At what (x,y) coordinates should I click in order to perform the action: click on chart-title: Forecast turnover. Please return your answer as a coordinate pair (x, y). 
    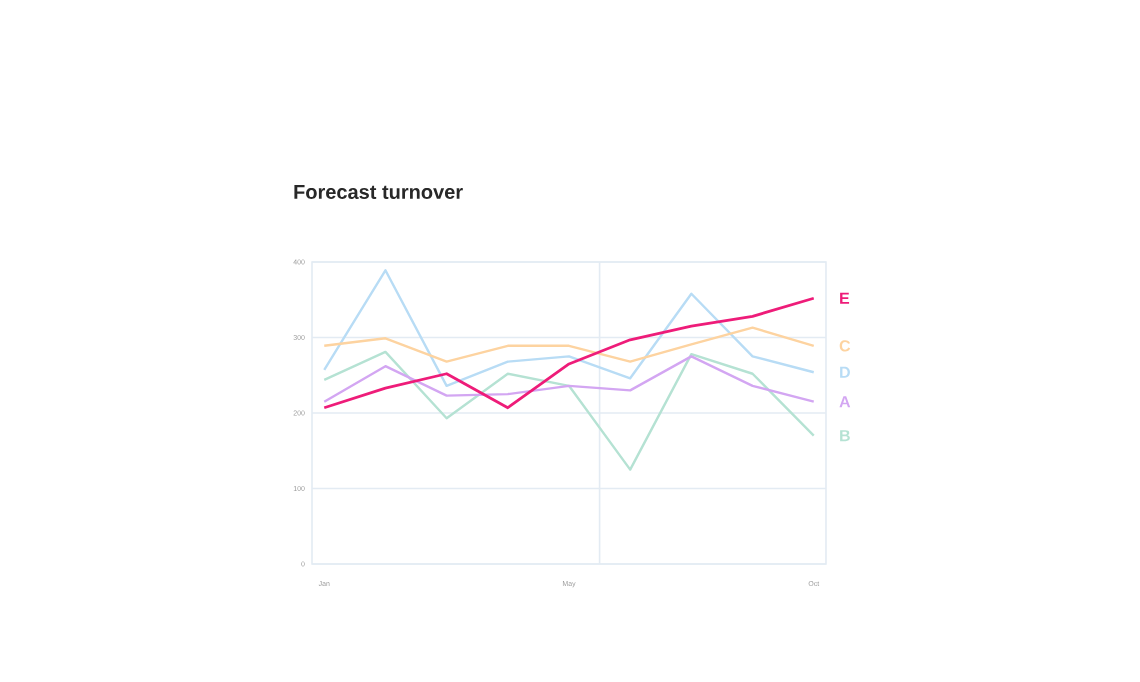
    Looking at the image, I should click on (378, 192).